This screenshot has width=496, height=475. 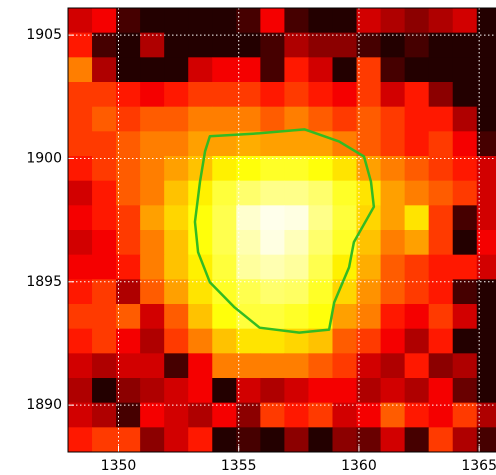 I want to click on x-tick-label: 1365, so click(x=478, y=466).